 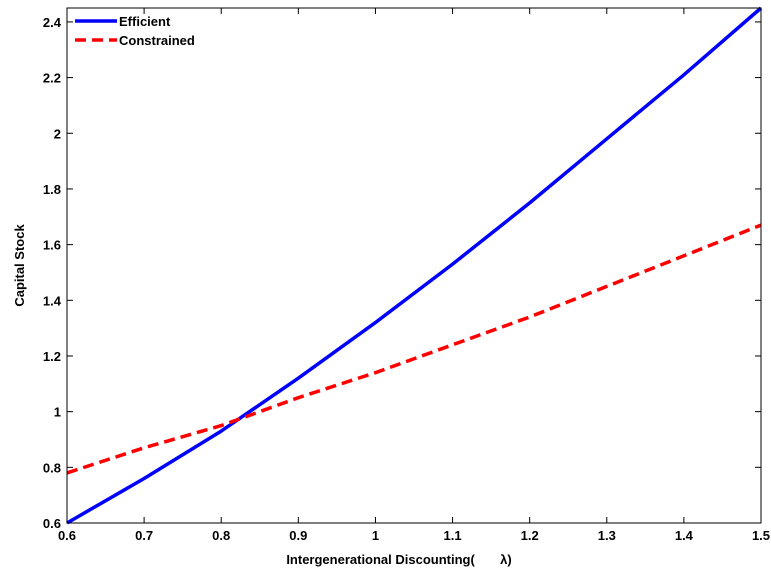 I want to click on x-tick-label: 1, so click(x=375, y=535).